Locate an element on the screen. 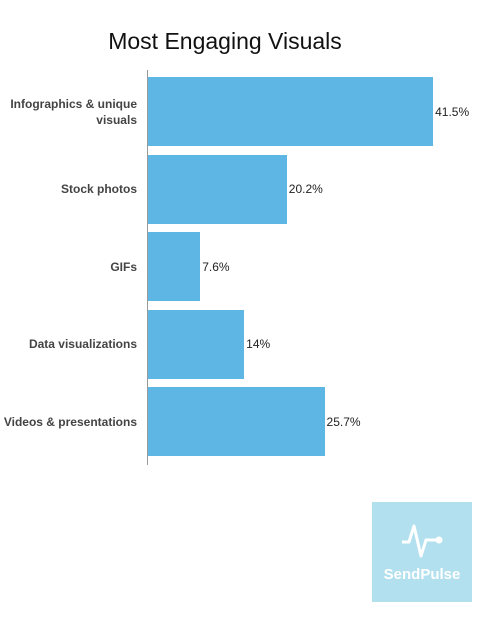 This screenshot has width=492, height=622. value-label: 7.6% is located at coordinates (216, 266).